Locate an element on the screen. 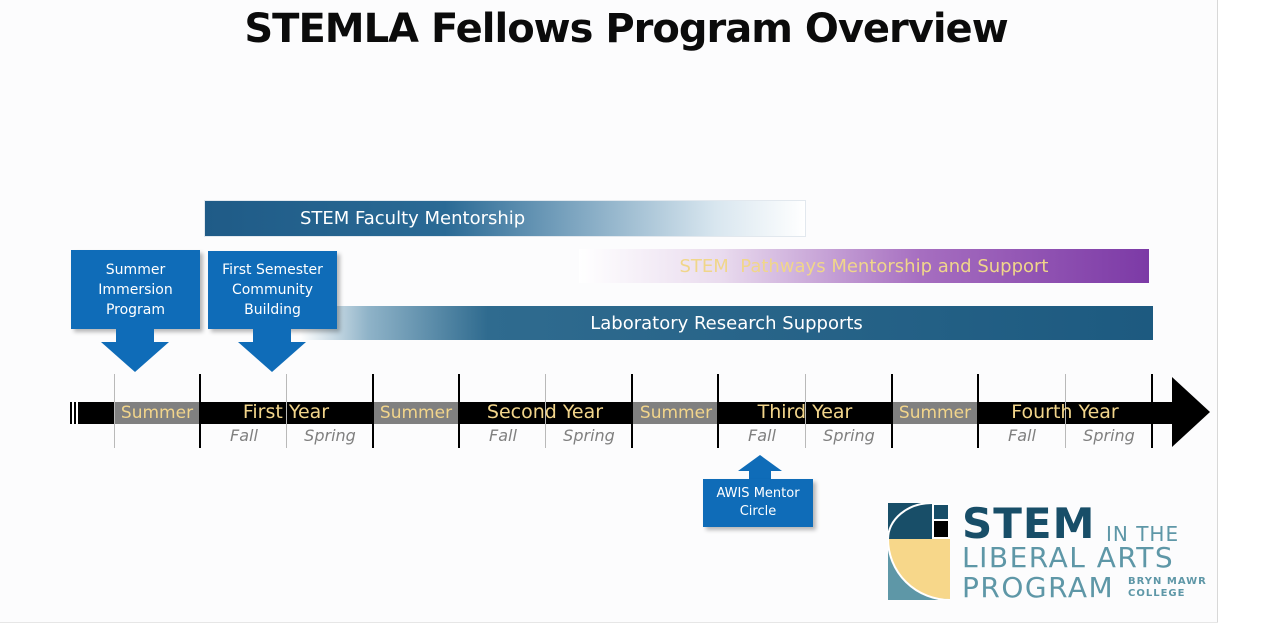 The image size is (1267, 634). year-label-first: First Year is located at coordinates (286, 412).